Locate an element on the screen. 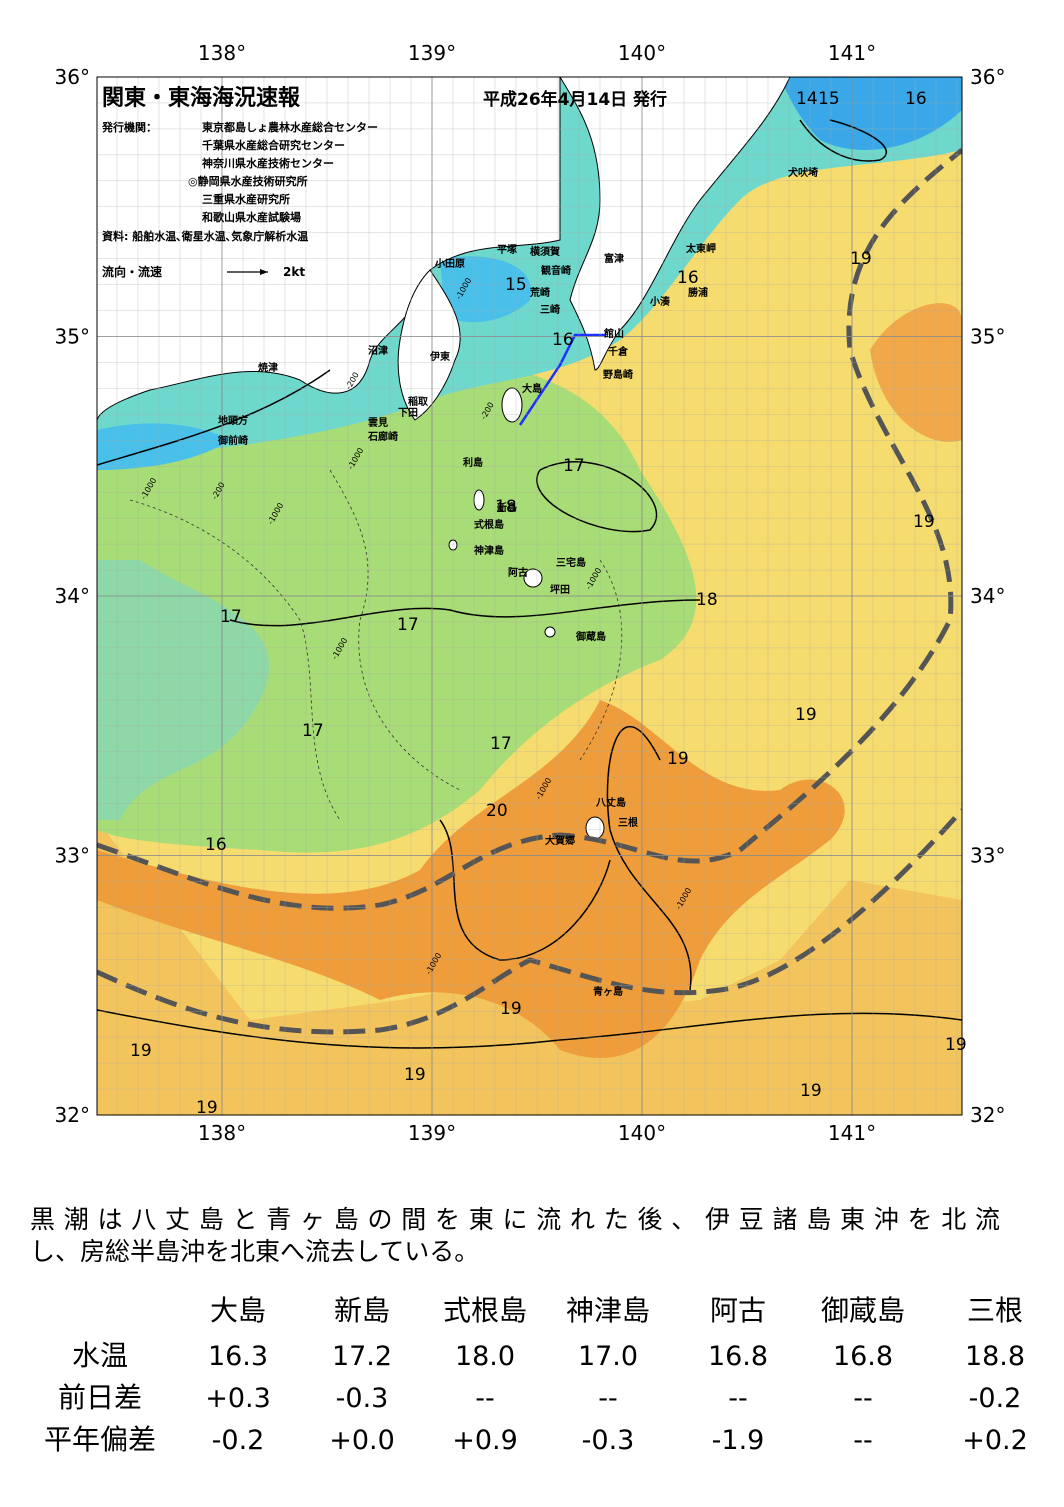 Image resolution: width=1064 pixels, height=1507 pixels. issue-date: 平成26年4月14日 発行 is located at coordinates (575, 99).